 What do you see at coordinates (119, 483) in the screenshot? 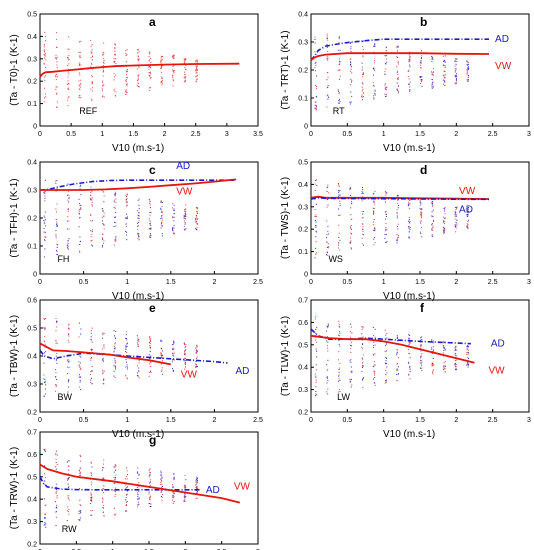
I see `series-line-ad` at bounding box center [119, 483].